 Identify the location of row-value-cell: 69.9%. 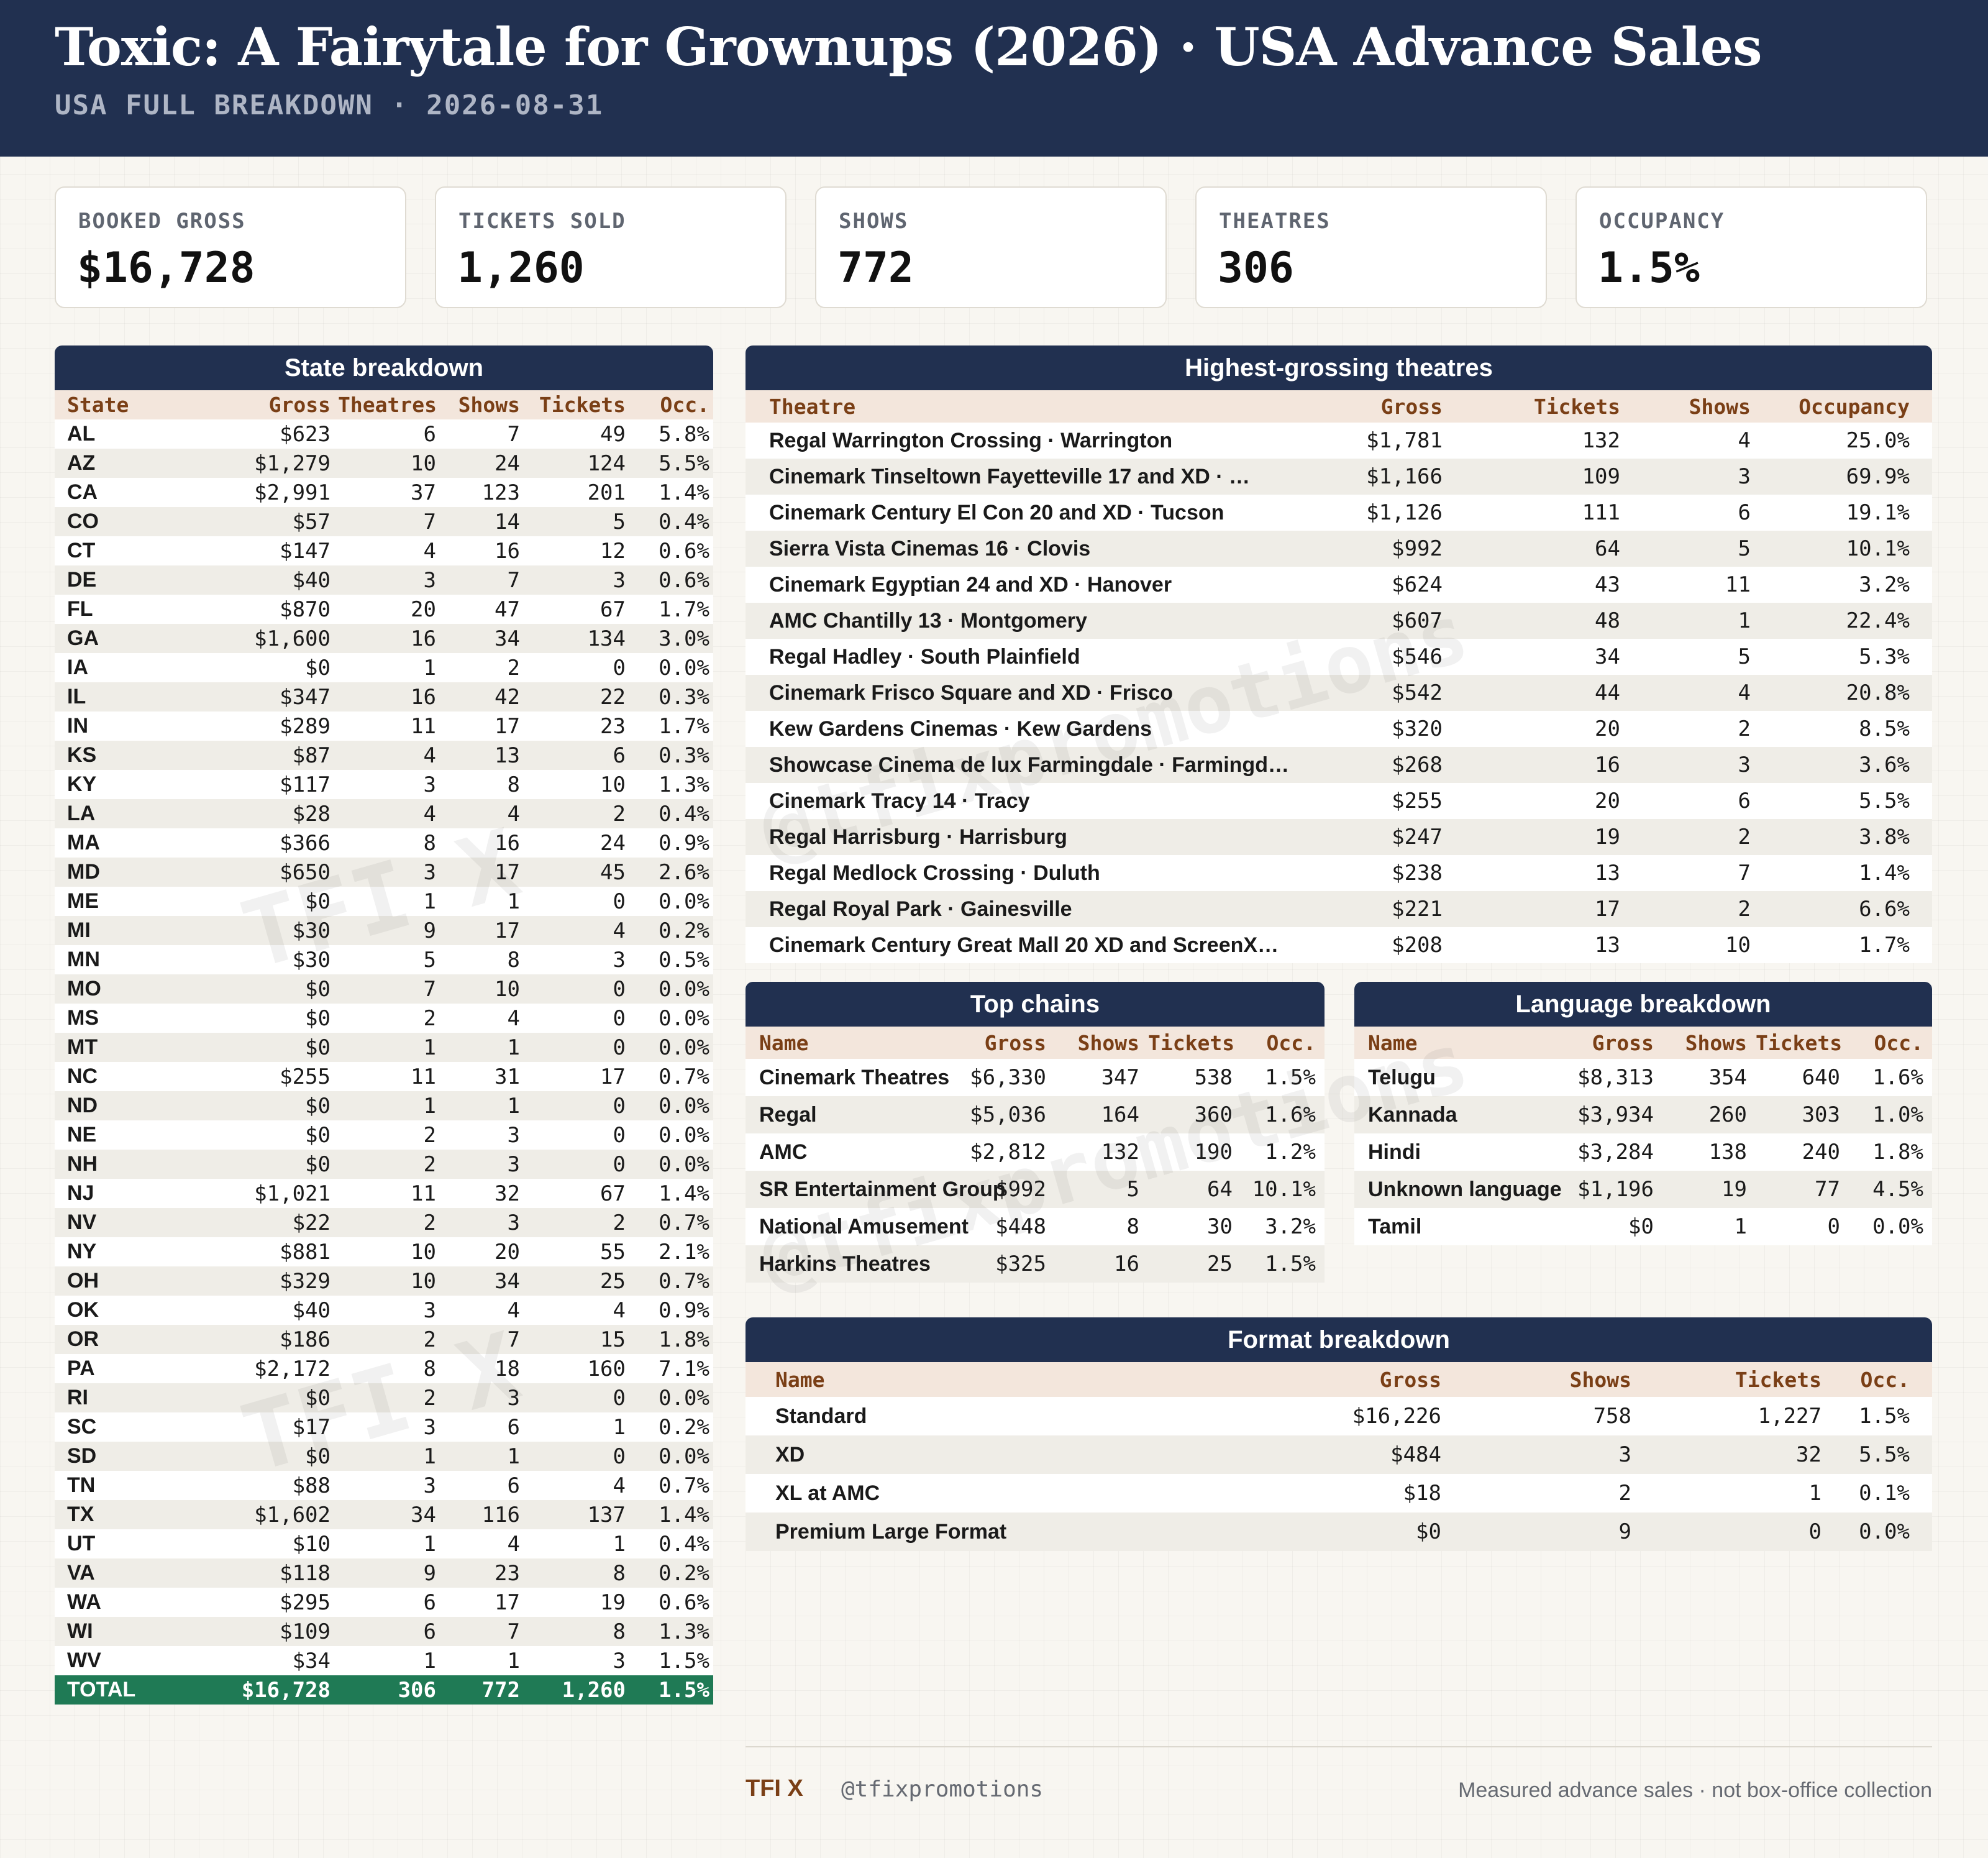
(1852, 477).